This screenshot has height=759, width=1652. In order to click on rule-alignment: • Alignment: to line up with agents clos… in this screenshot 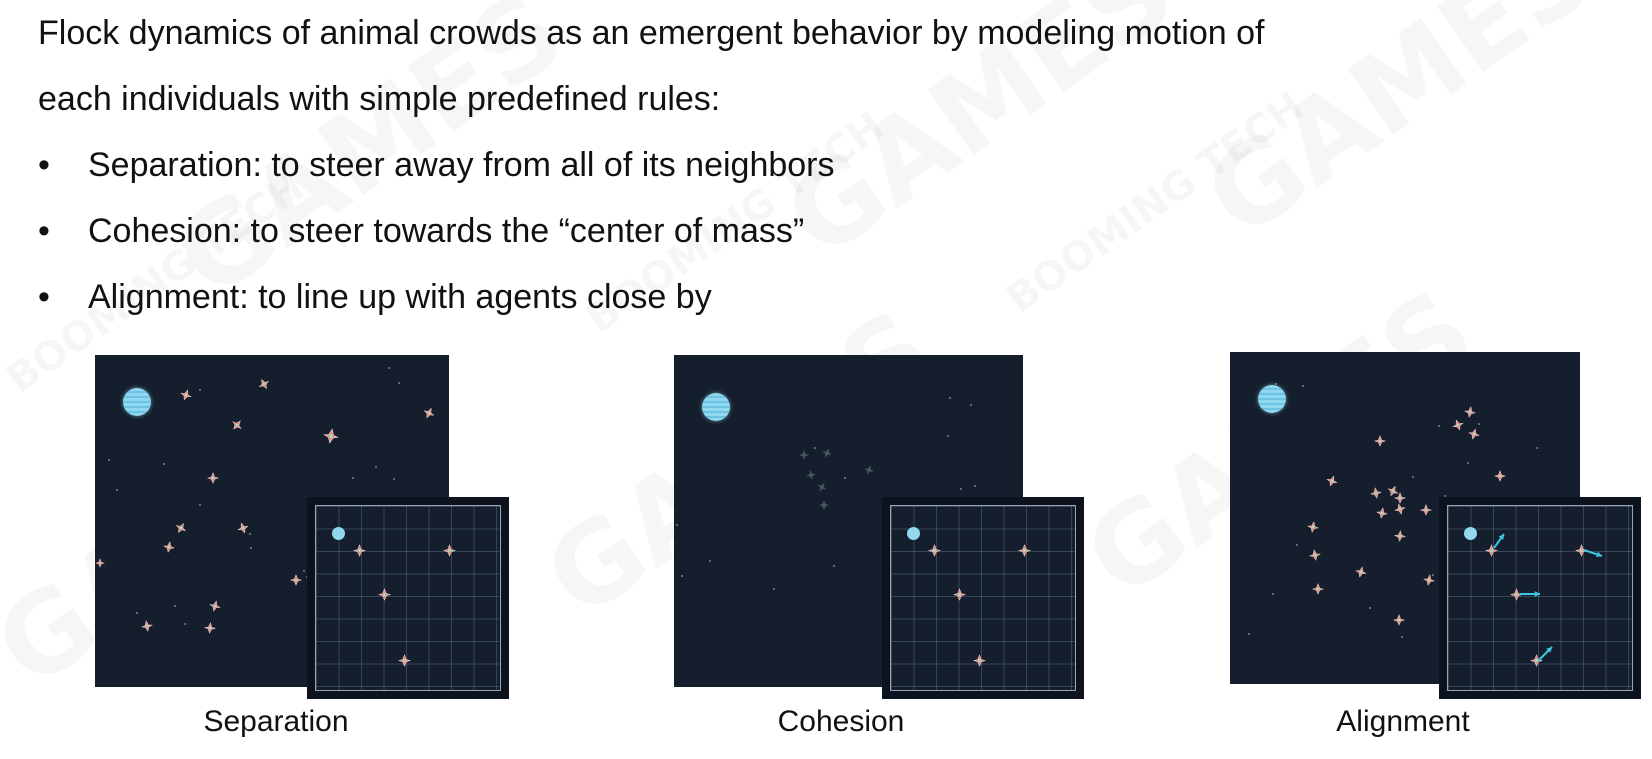, I will do `click(778, 297)`.